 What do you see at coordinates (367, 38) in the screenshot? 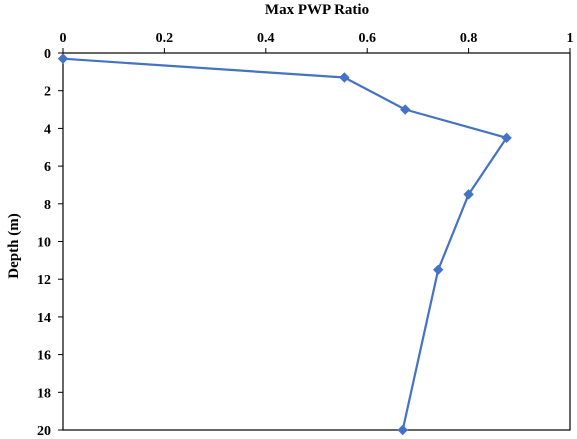
I see `x-tick-label: 0.6` at bounding box center [367, 38].